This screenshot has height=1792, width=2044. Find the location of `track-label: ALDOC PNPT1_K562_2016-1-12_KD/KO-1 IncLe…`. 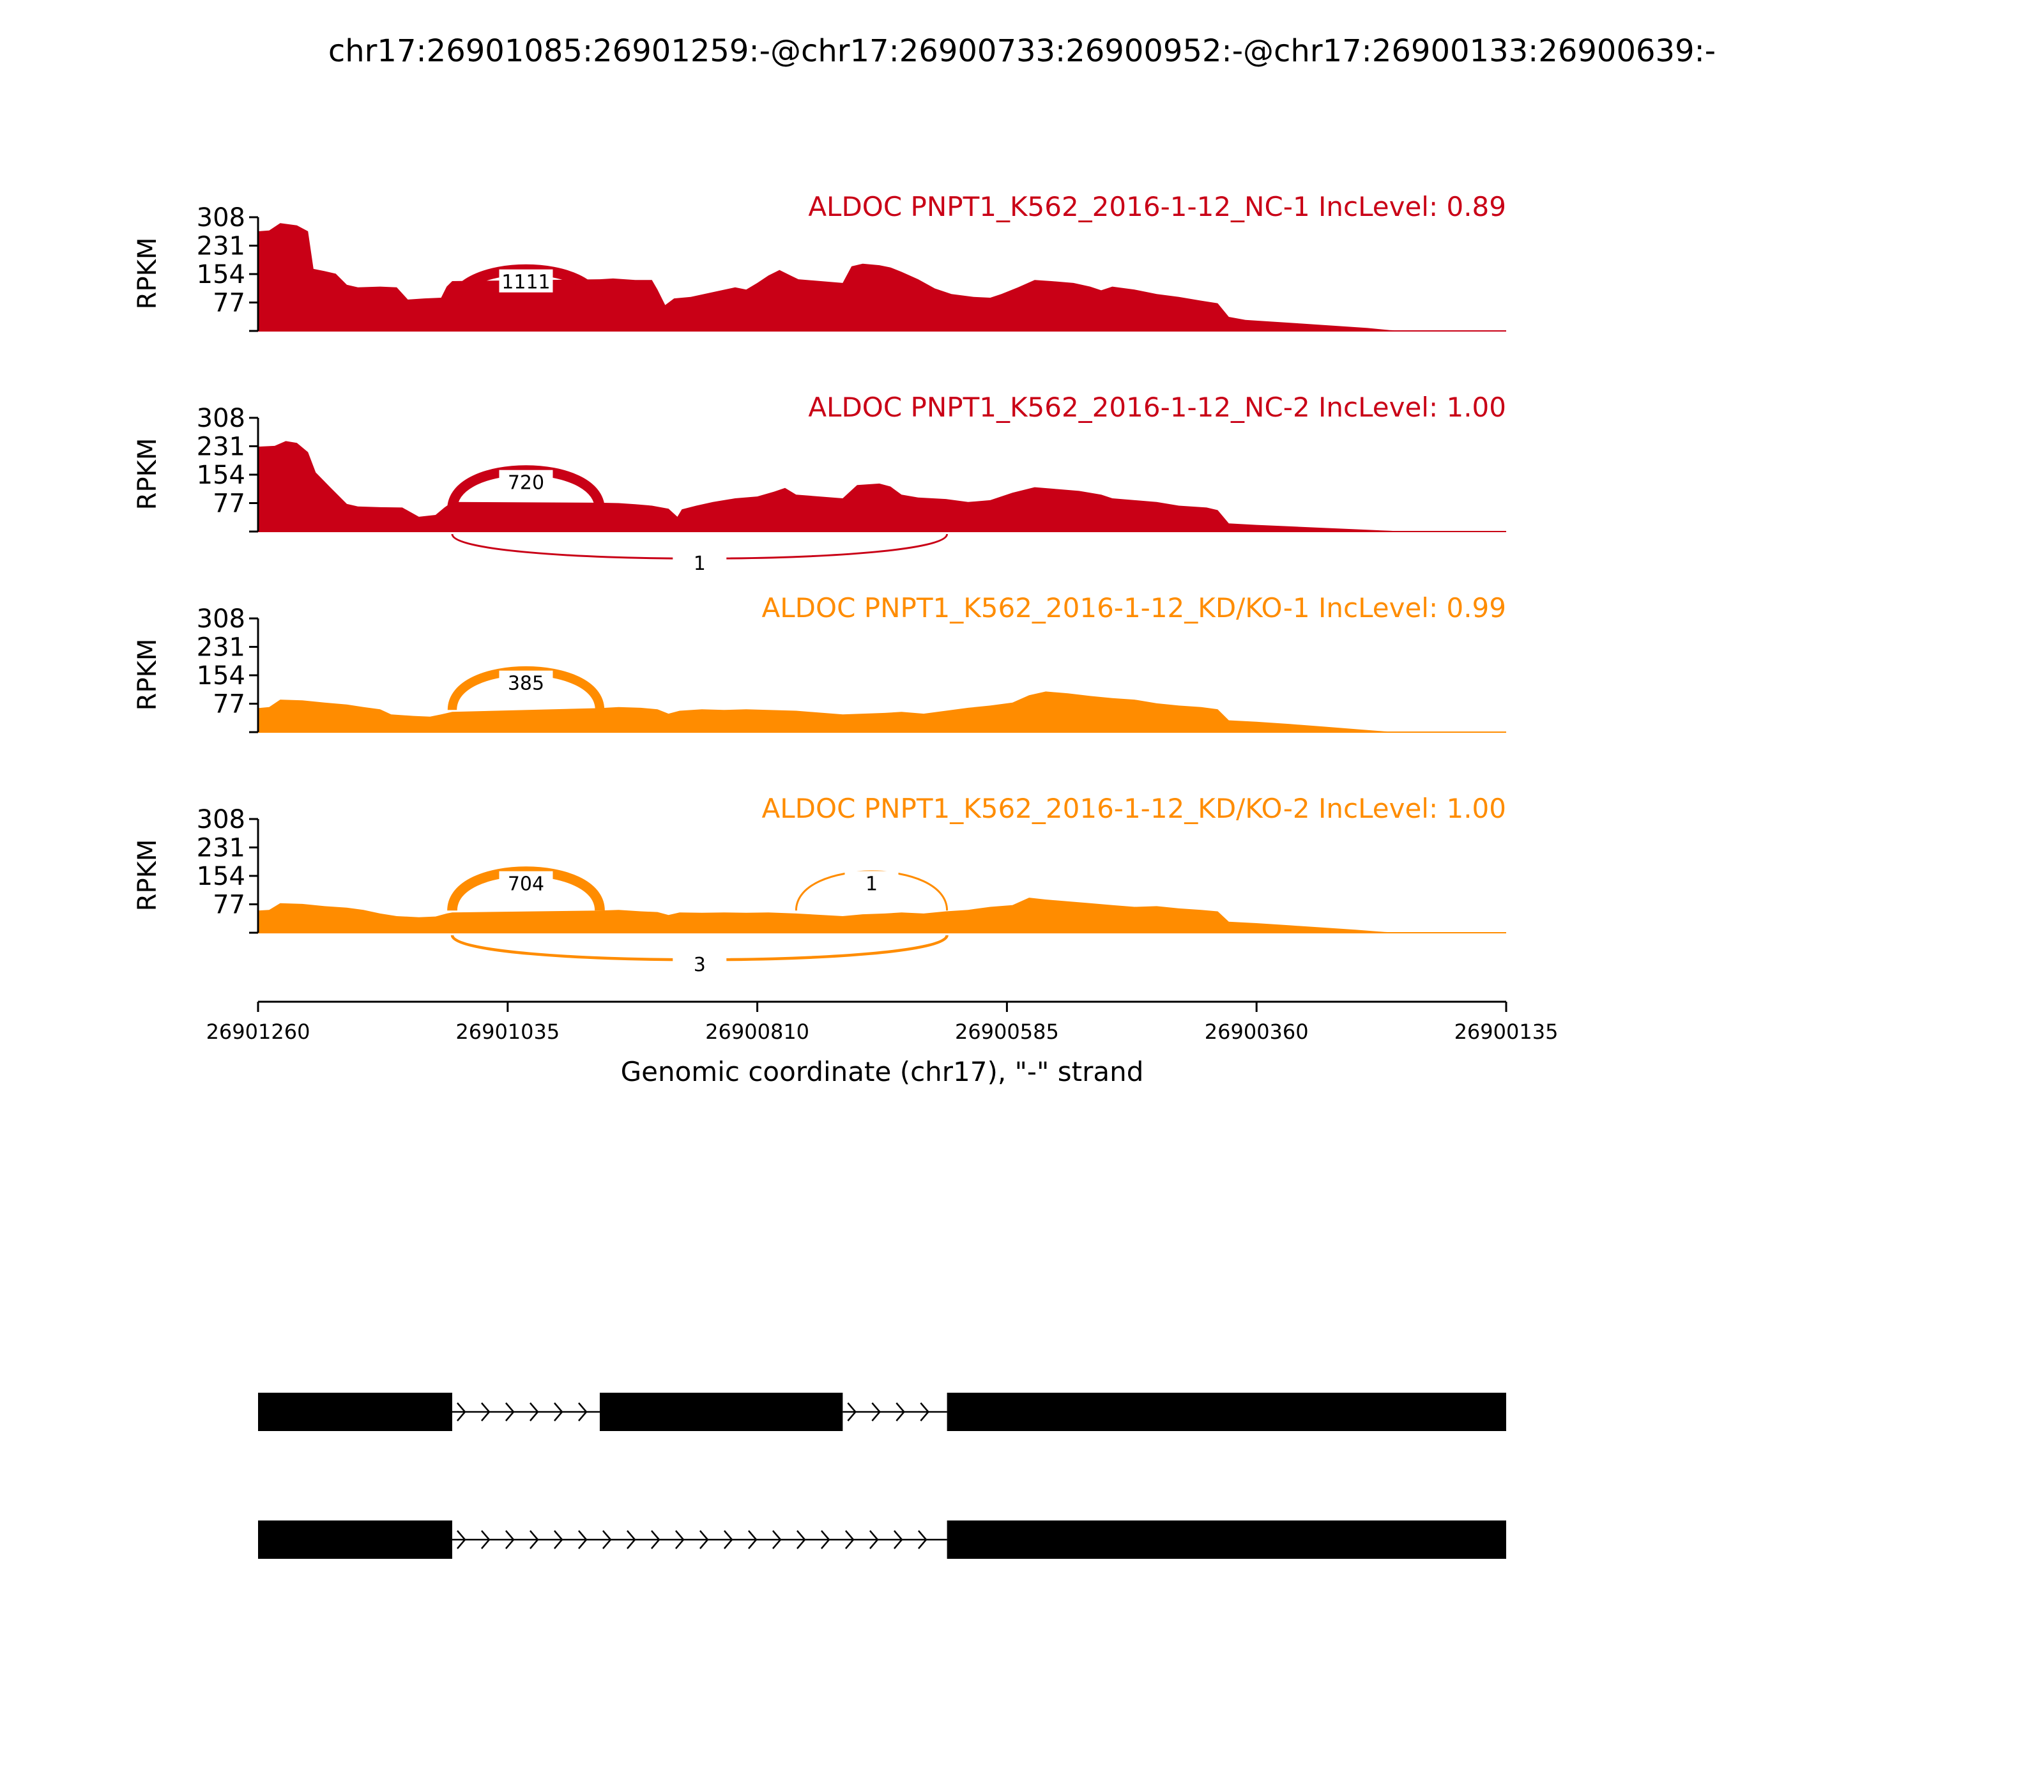

track-label: ALDOC PNPT1_K562_2016-1-12_KD/KO-1 IncLe… is located at coordinates (1134, 608).